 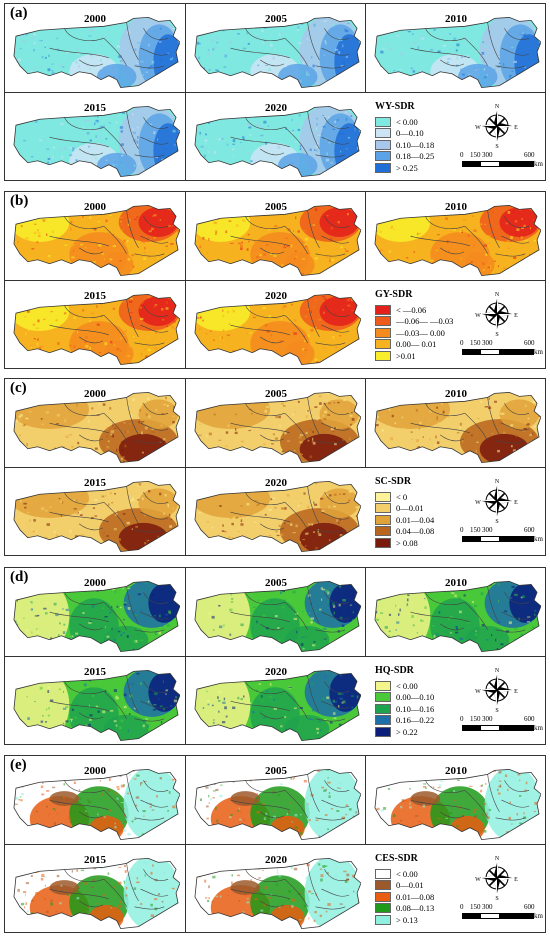 What do you see at coordinates (425, 874) in the screenshot?
I see `legend-item: < 0.00` at bounding box center [425, 874].